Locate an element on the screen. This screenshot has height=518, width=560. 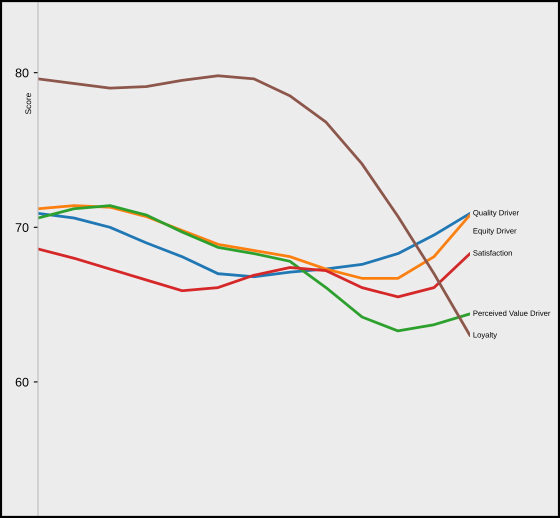
y-tick-label: 80 is located at coordinates (22, 73).